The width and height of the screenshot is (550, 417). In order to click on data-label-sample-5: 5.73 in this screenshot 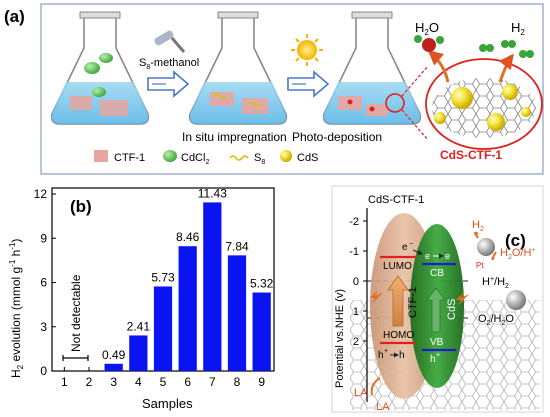, I will do `click(163, 277)`.